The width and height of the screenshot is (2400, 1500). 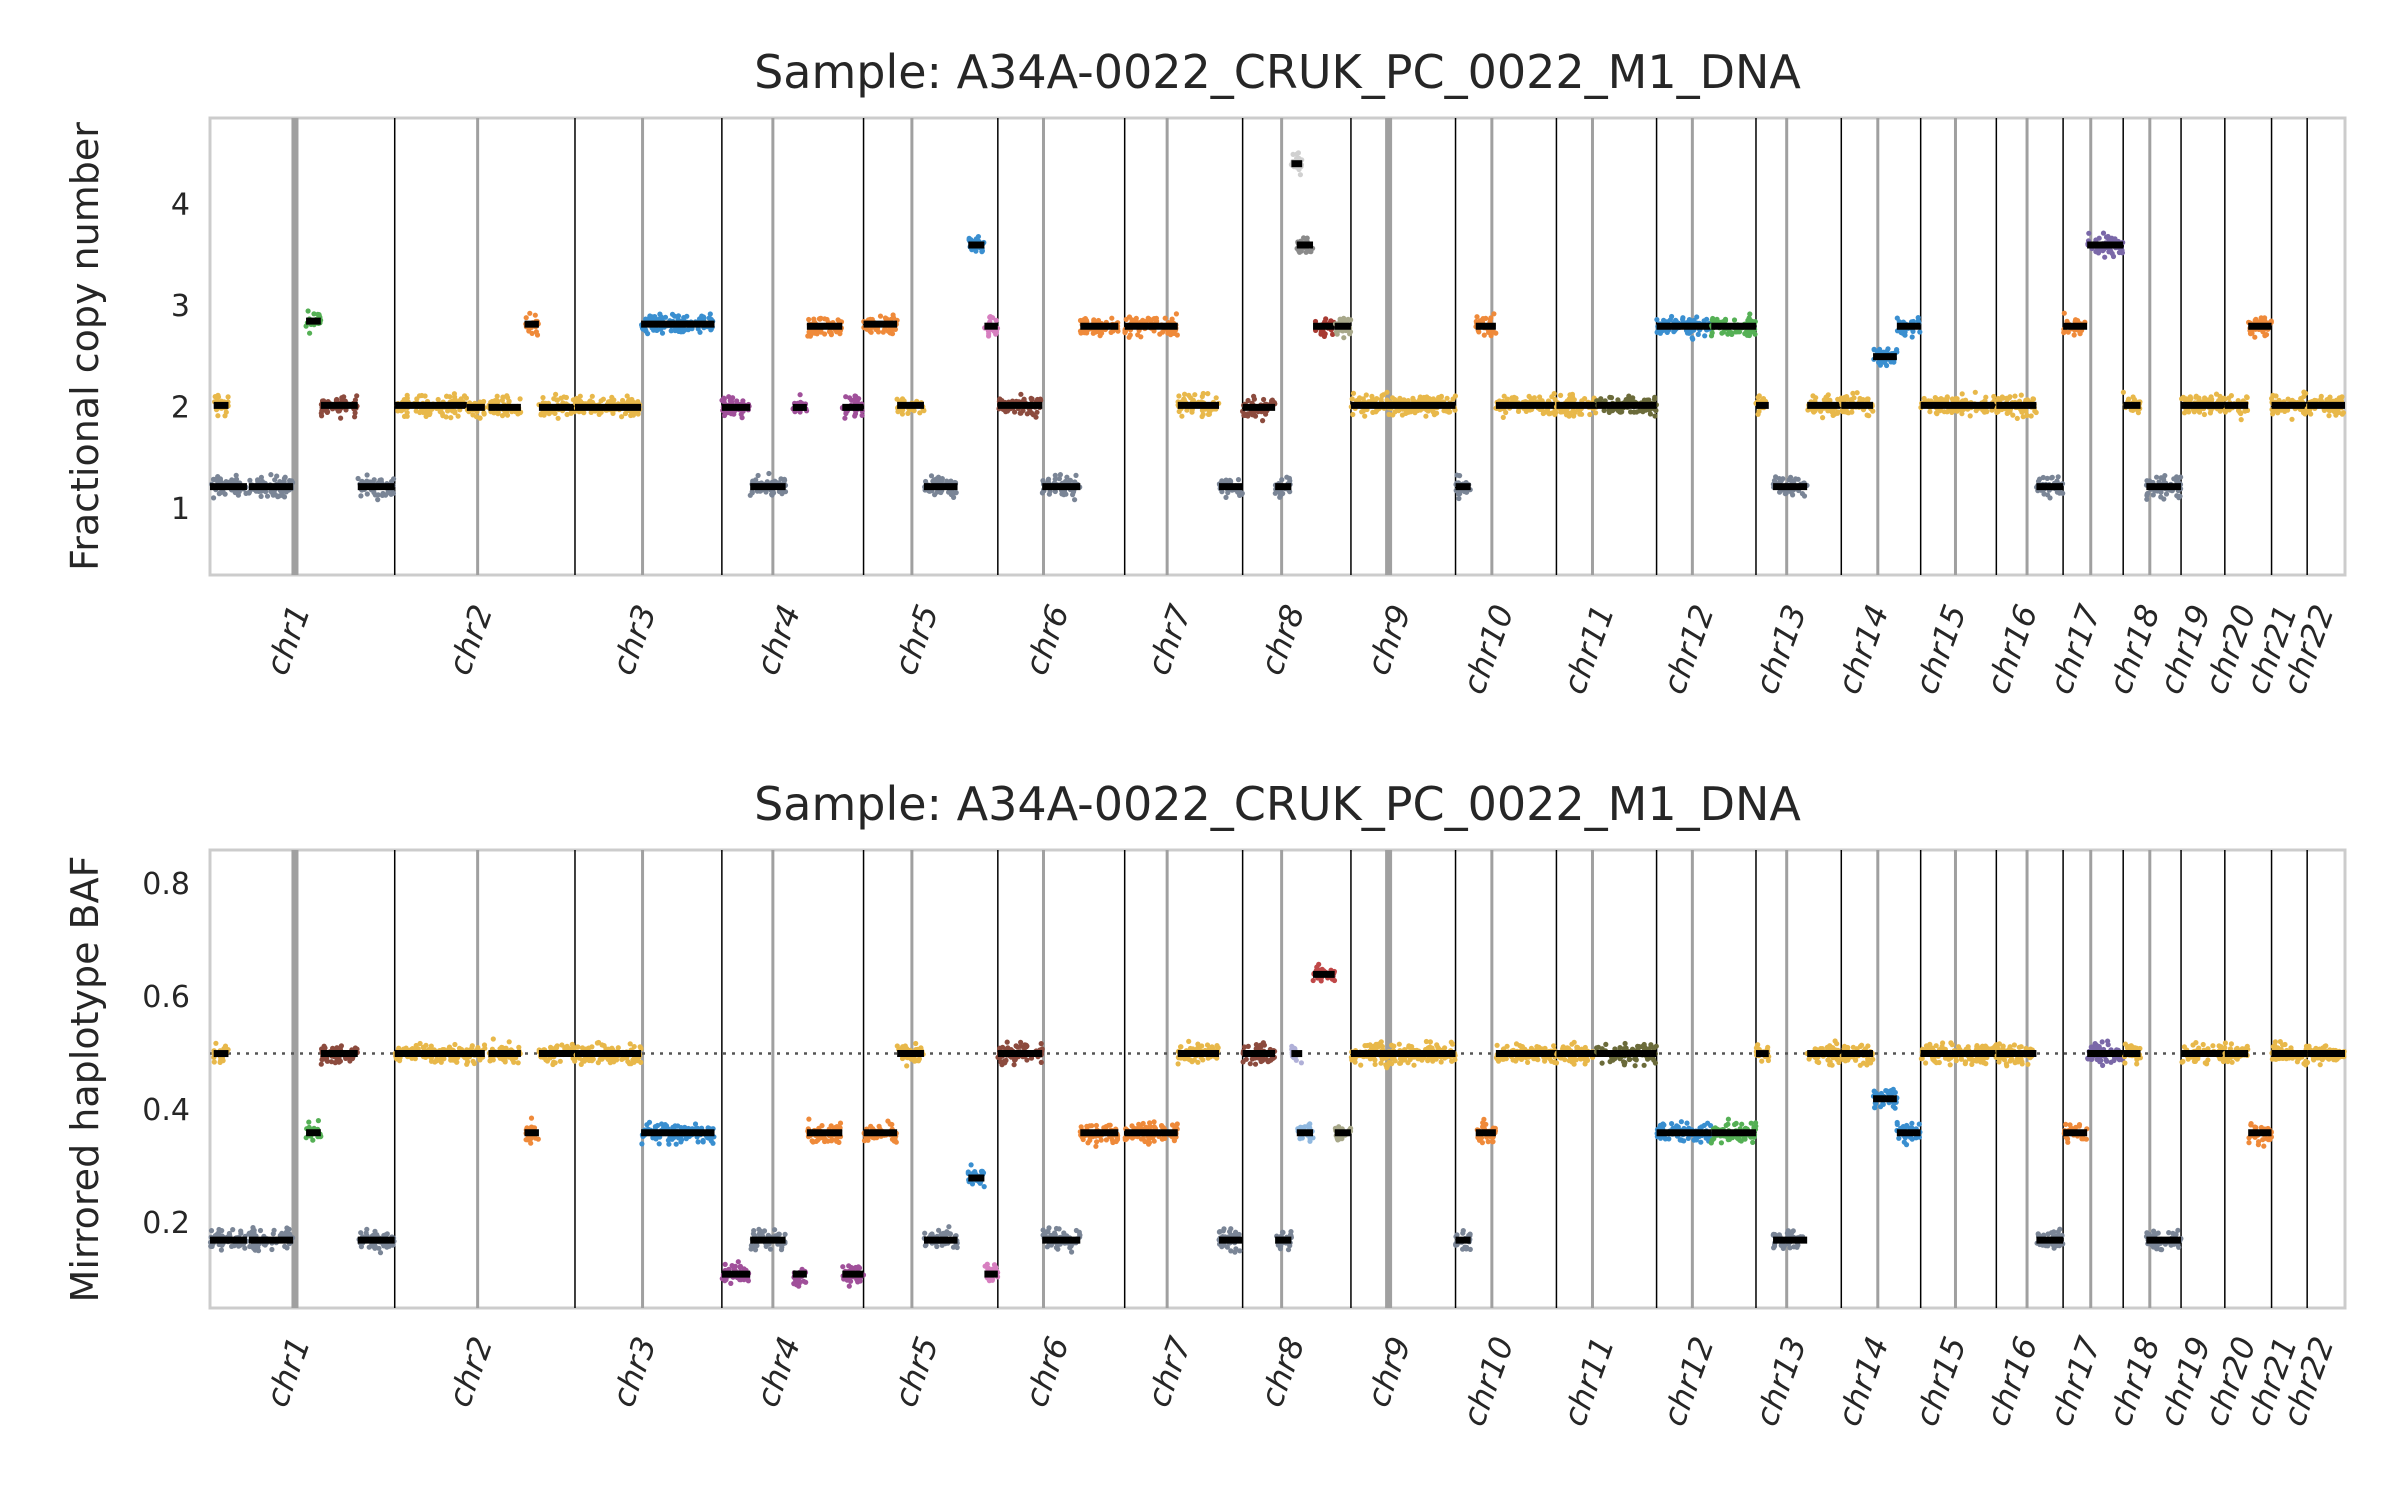 I want to click on x-tick-label: chr6, so click(x=1047, y=640).